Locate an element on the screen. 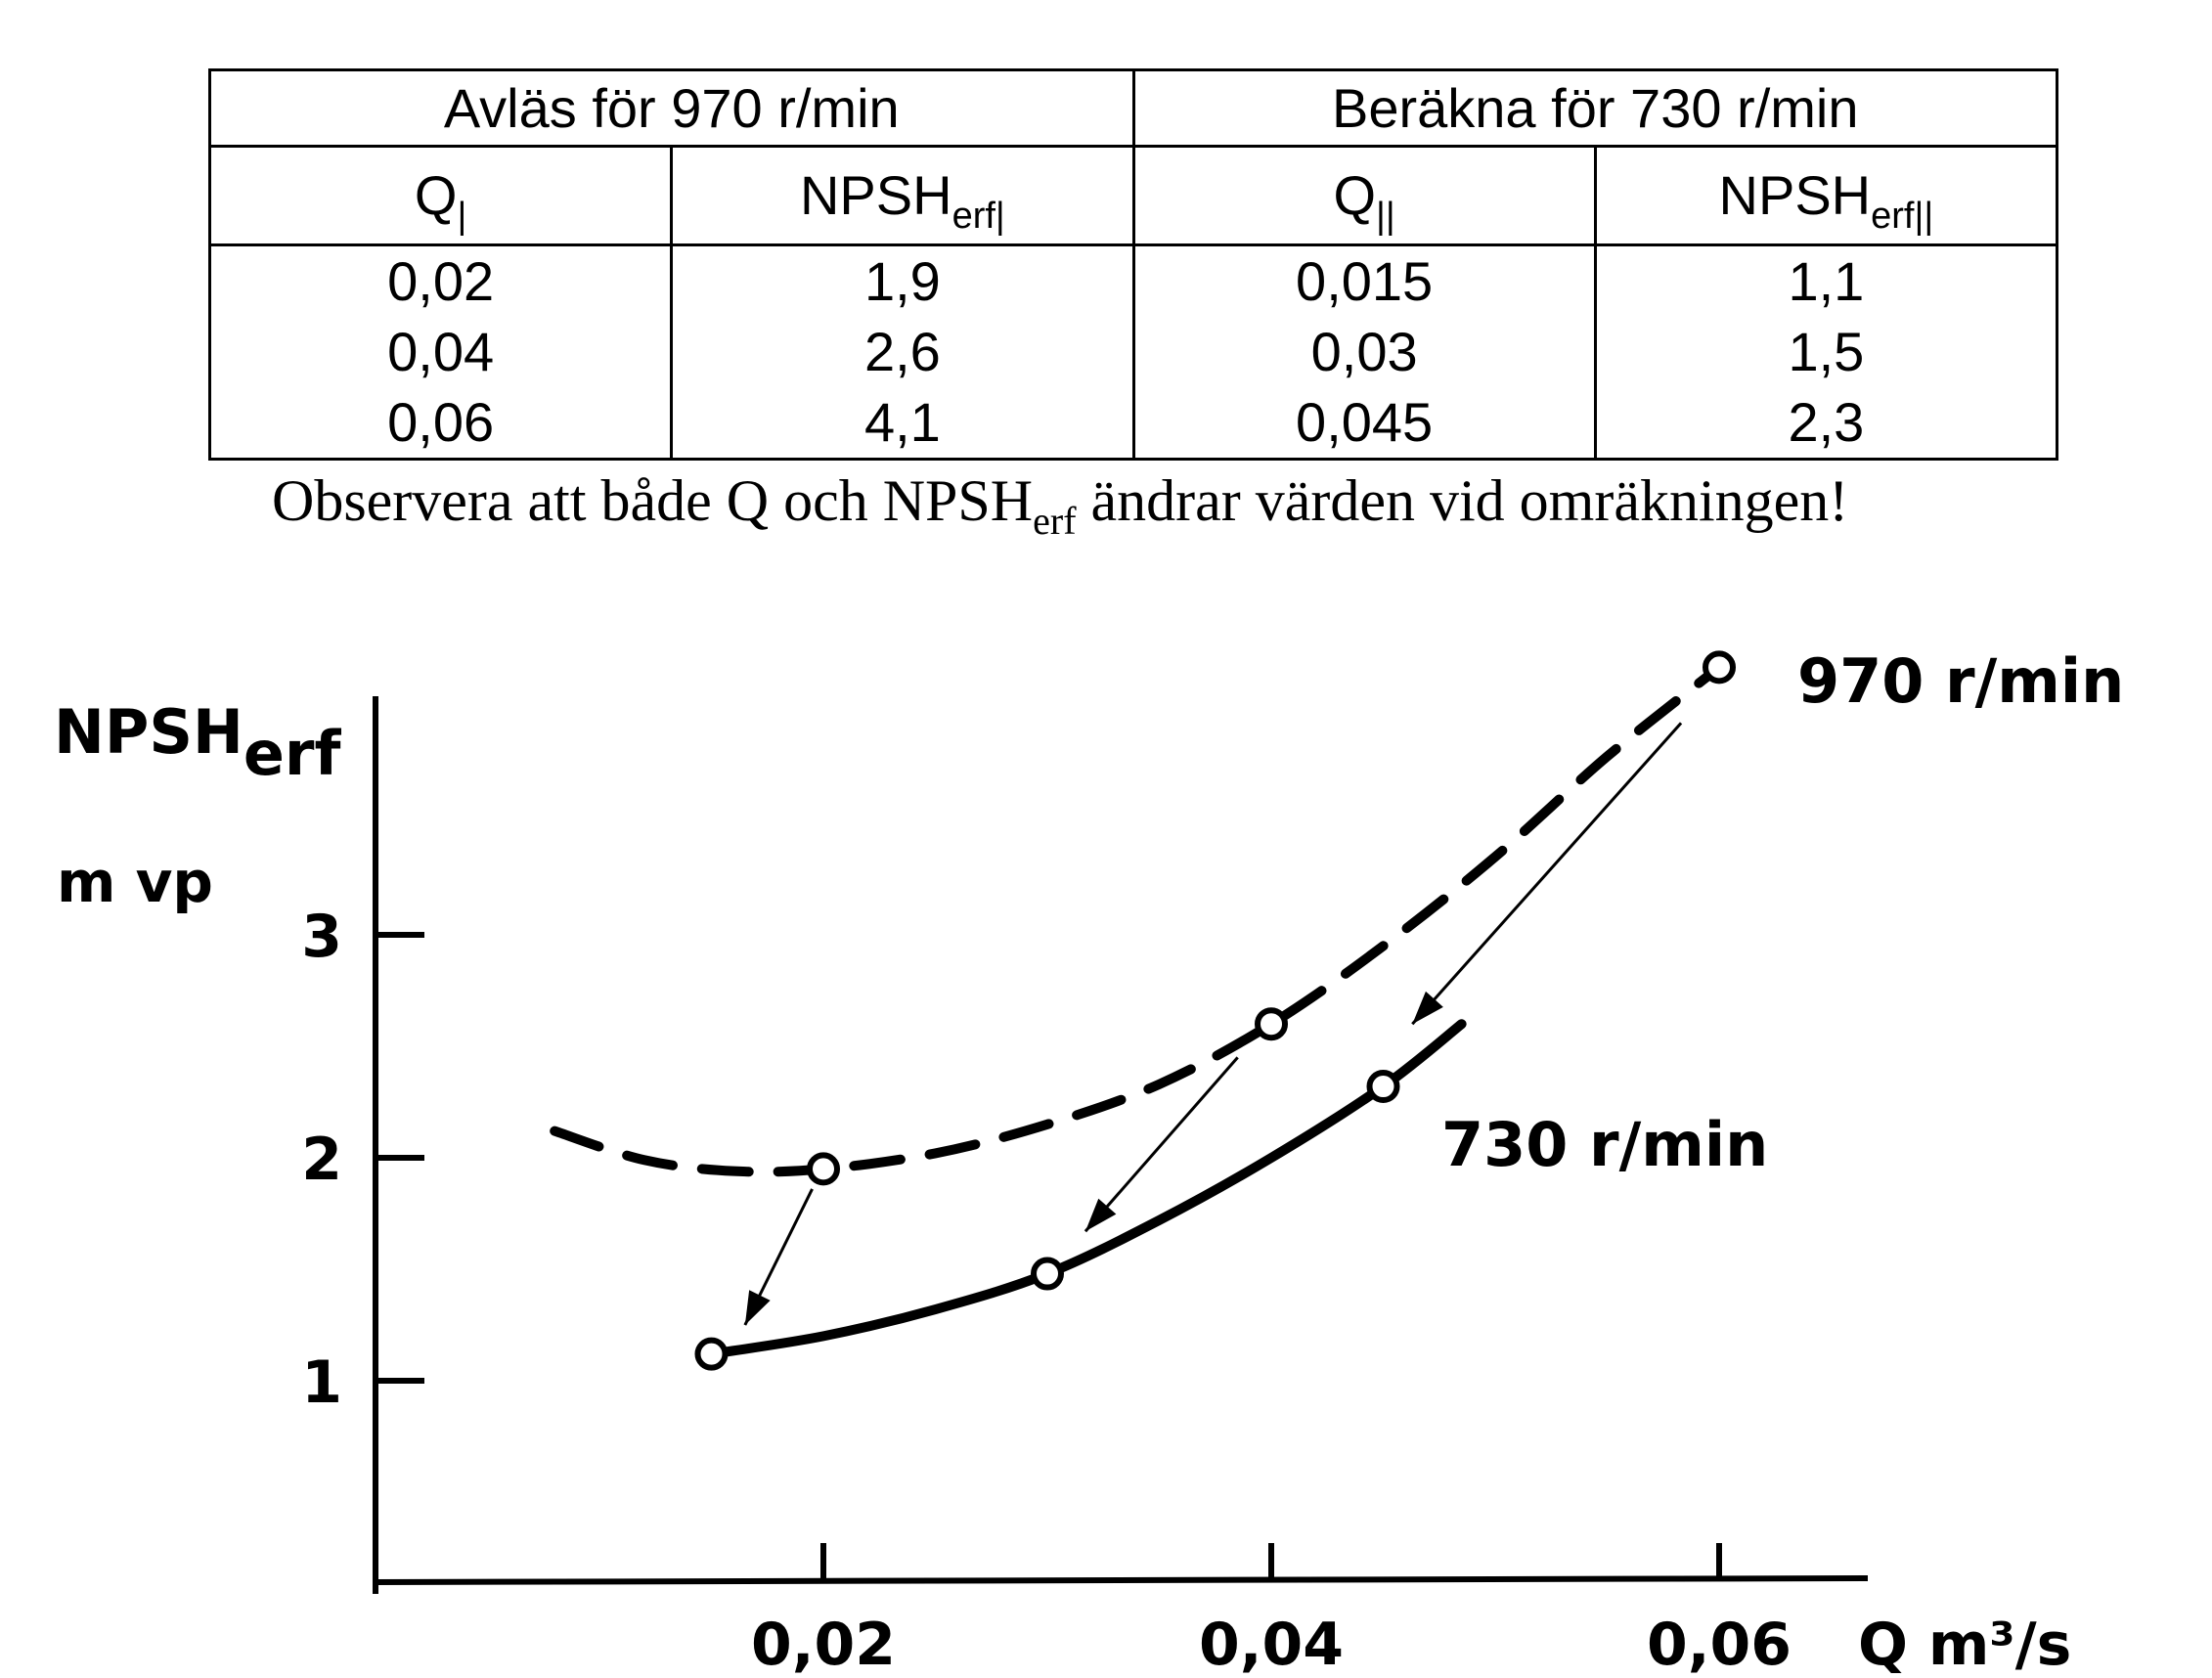 Image resolution: width=2212 pixels, height=1678 pixels. table-row: 0,06 4,1 0,045 2,3 is located at coordinates (1133, 424).